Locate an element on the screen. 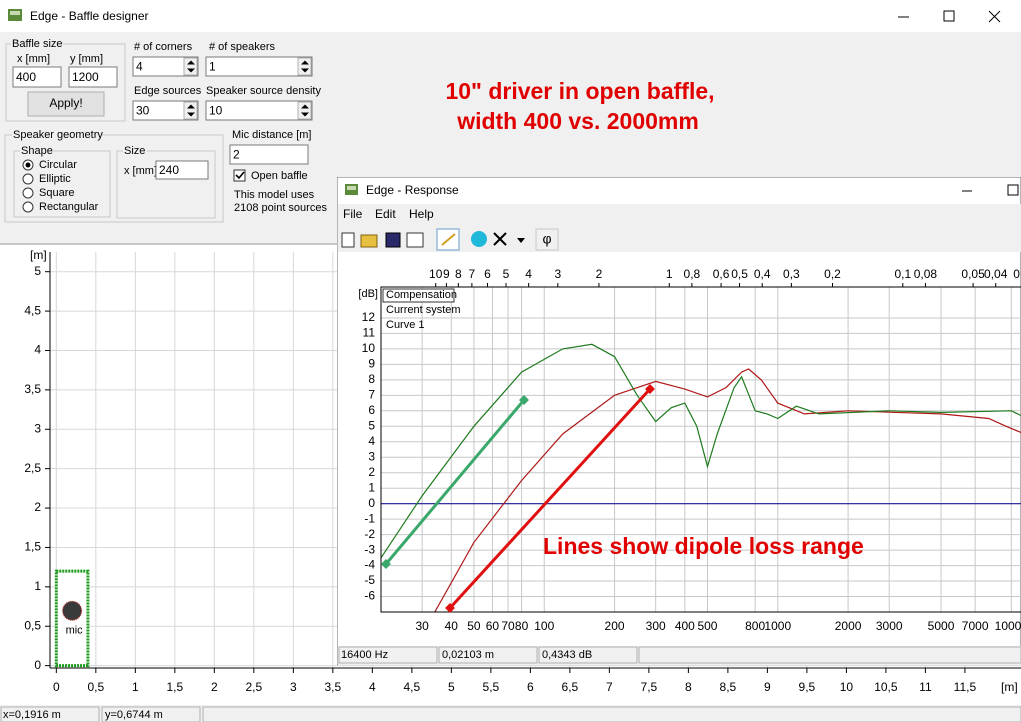 This screenshot has height=722, width=1021. status-text: x=0,1916 m is located at coordinates (32, 715).